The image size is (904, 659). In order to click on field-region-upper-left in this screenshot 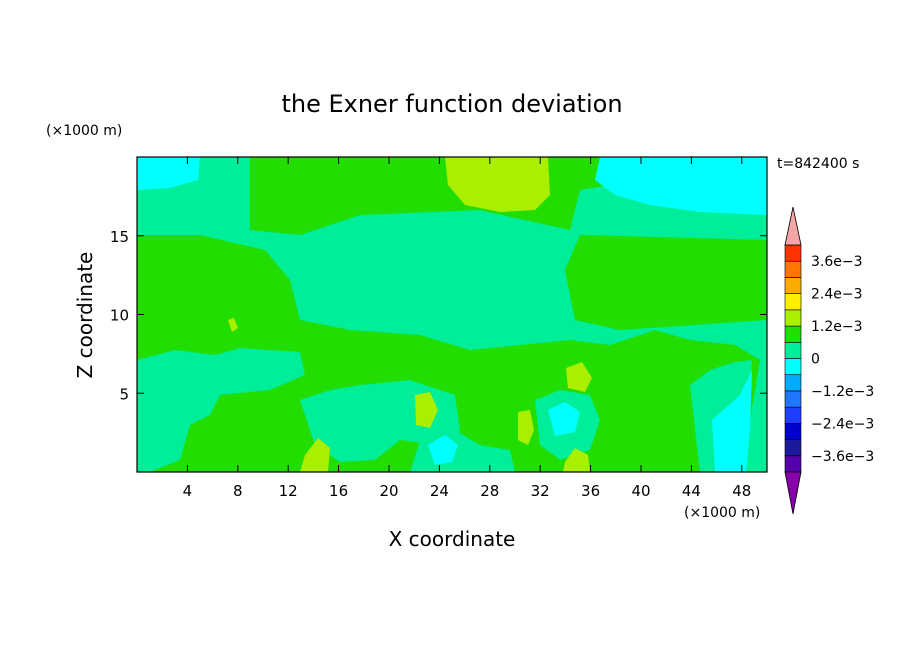, I will do `click(168, 173)`.